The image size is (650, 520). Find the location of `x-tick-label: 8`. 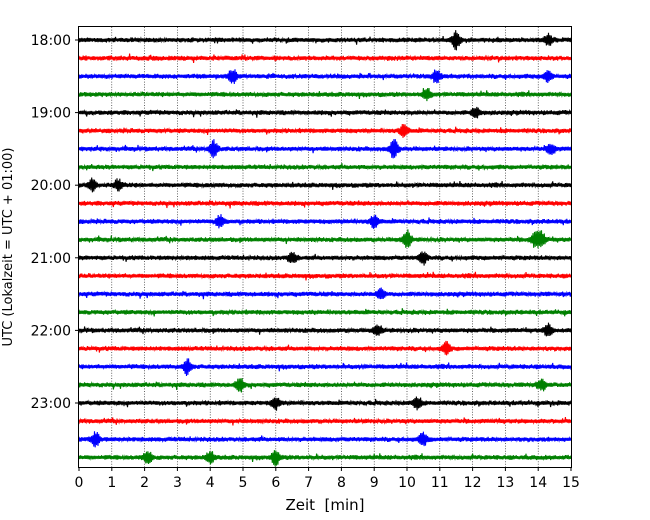

x-tick-label: 8 is located at coordinates (341, 483).